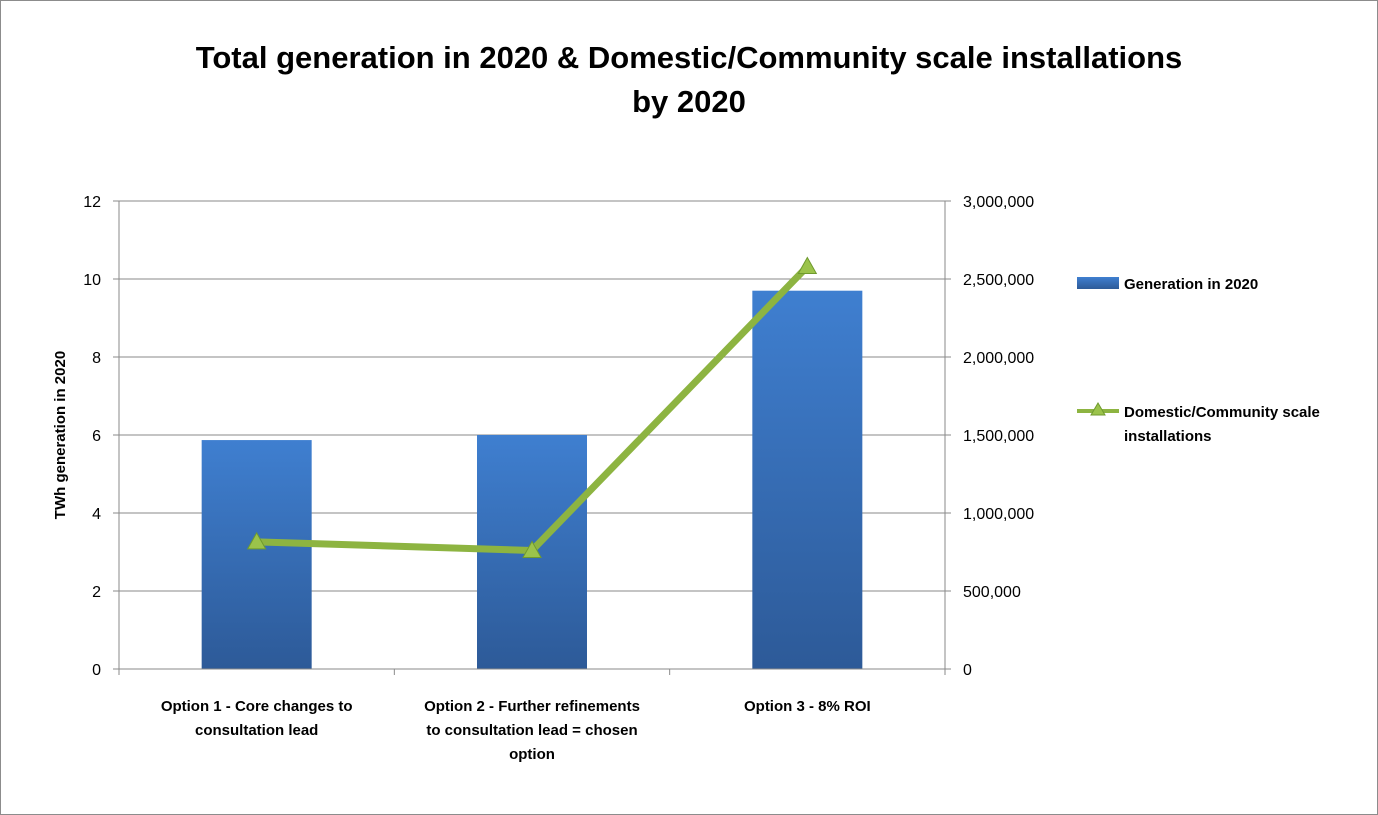 Image resolution: width=1378 pixels, height=815 pixels. Describe the element at coordinates (998, 358) in the screenshot. I see `right-tick-label: 2,000,000` at that location.